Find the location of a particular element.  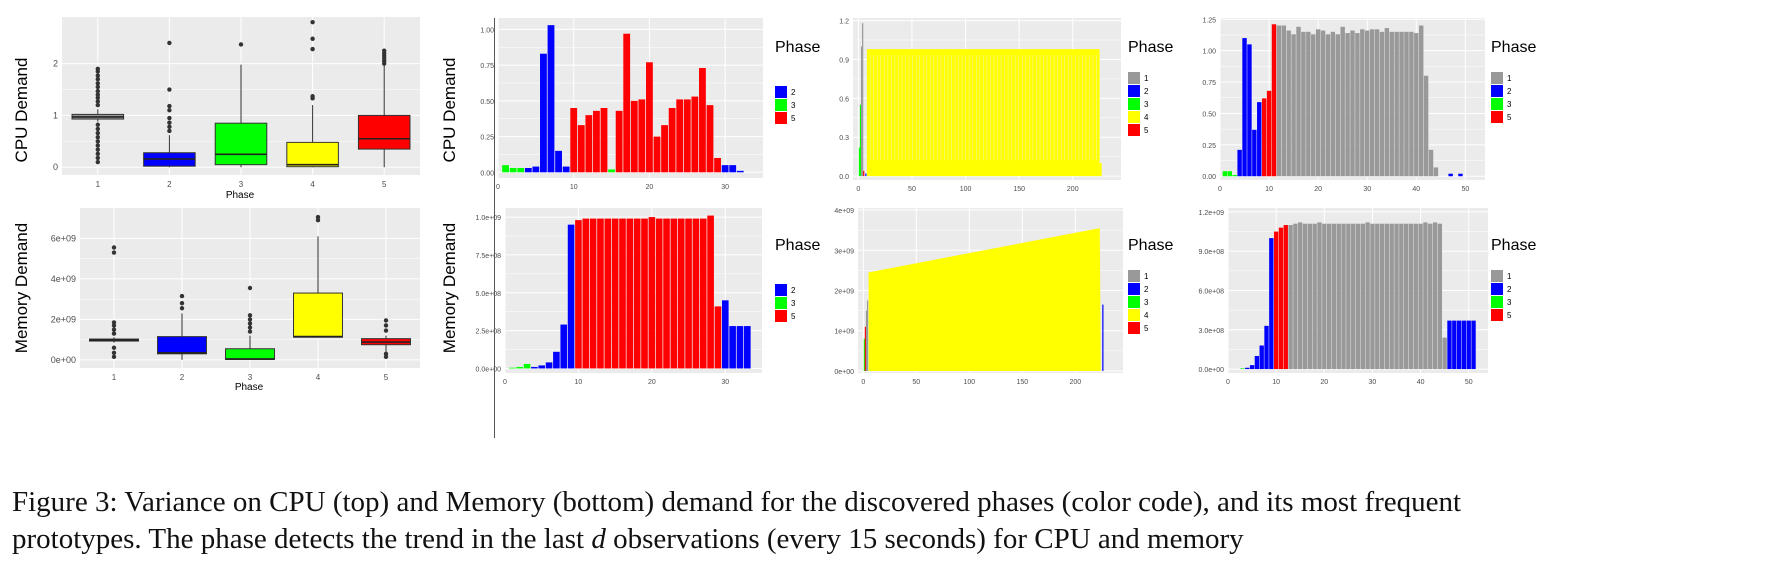

x-tick-label: 150 is located at coordinates (1022, 382).